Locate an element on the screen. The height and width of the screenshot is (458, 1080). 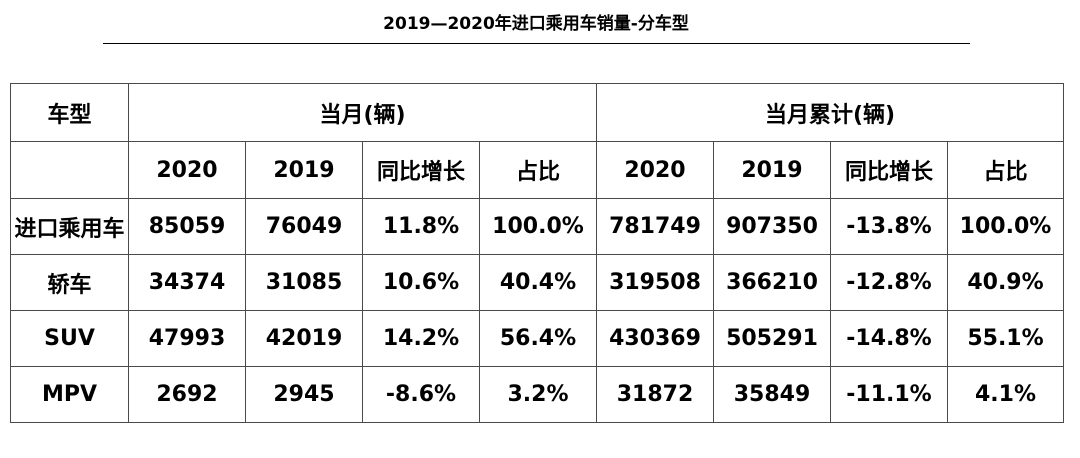
header-month-yoy: 同比增长 is located at coordinates (421, 170).